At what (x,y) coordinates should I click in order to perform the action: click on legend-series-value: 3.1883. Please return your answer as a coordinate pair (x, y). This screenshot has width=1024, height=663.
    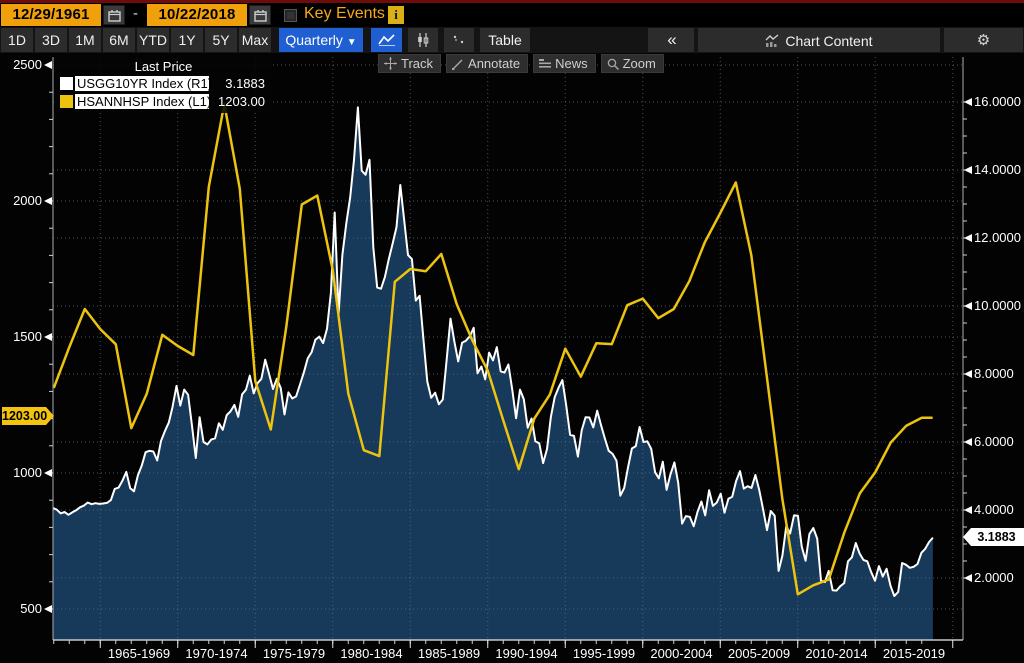
    Looking at the image, I should click on (245, 83).